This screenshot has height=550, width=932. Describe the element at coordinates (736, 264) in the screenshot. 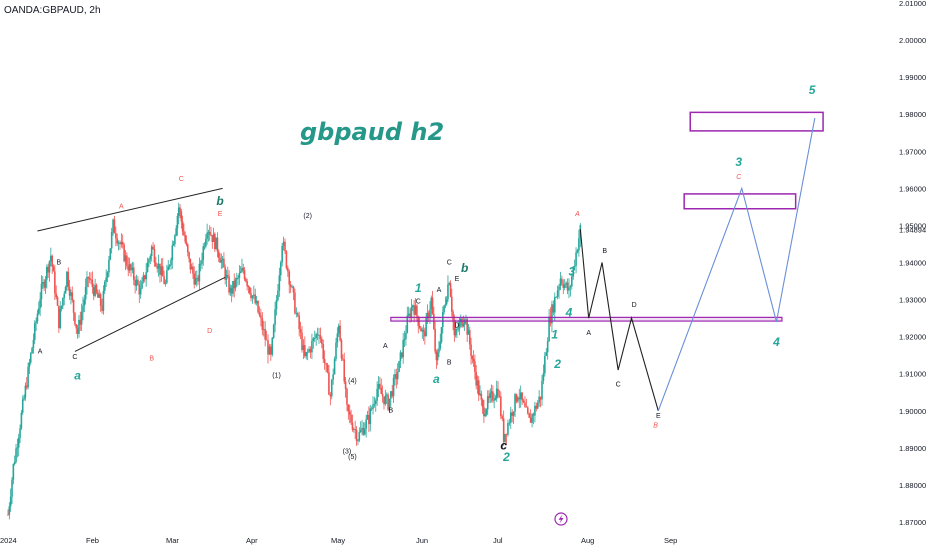

I see `projection-path-blue` at that location.